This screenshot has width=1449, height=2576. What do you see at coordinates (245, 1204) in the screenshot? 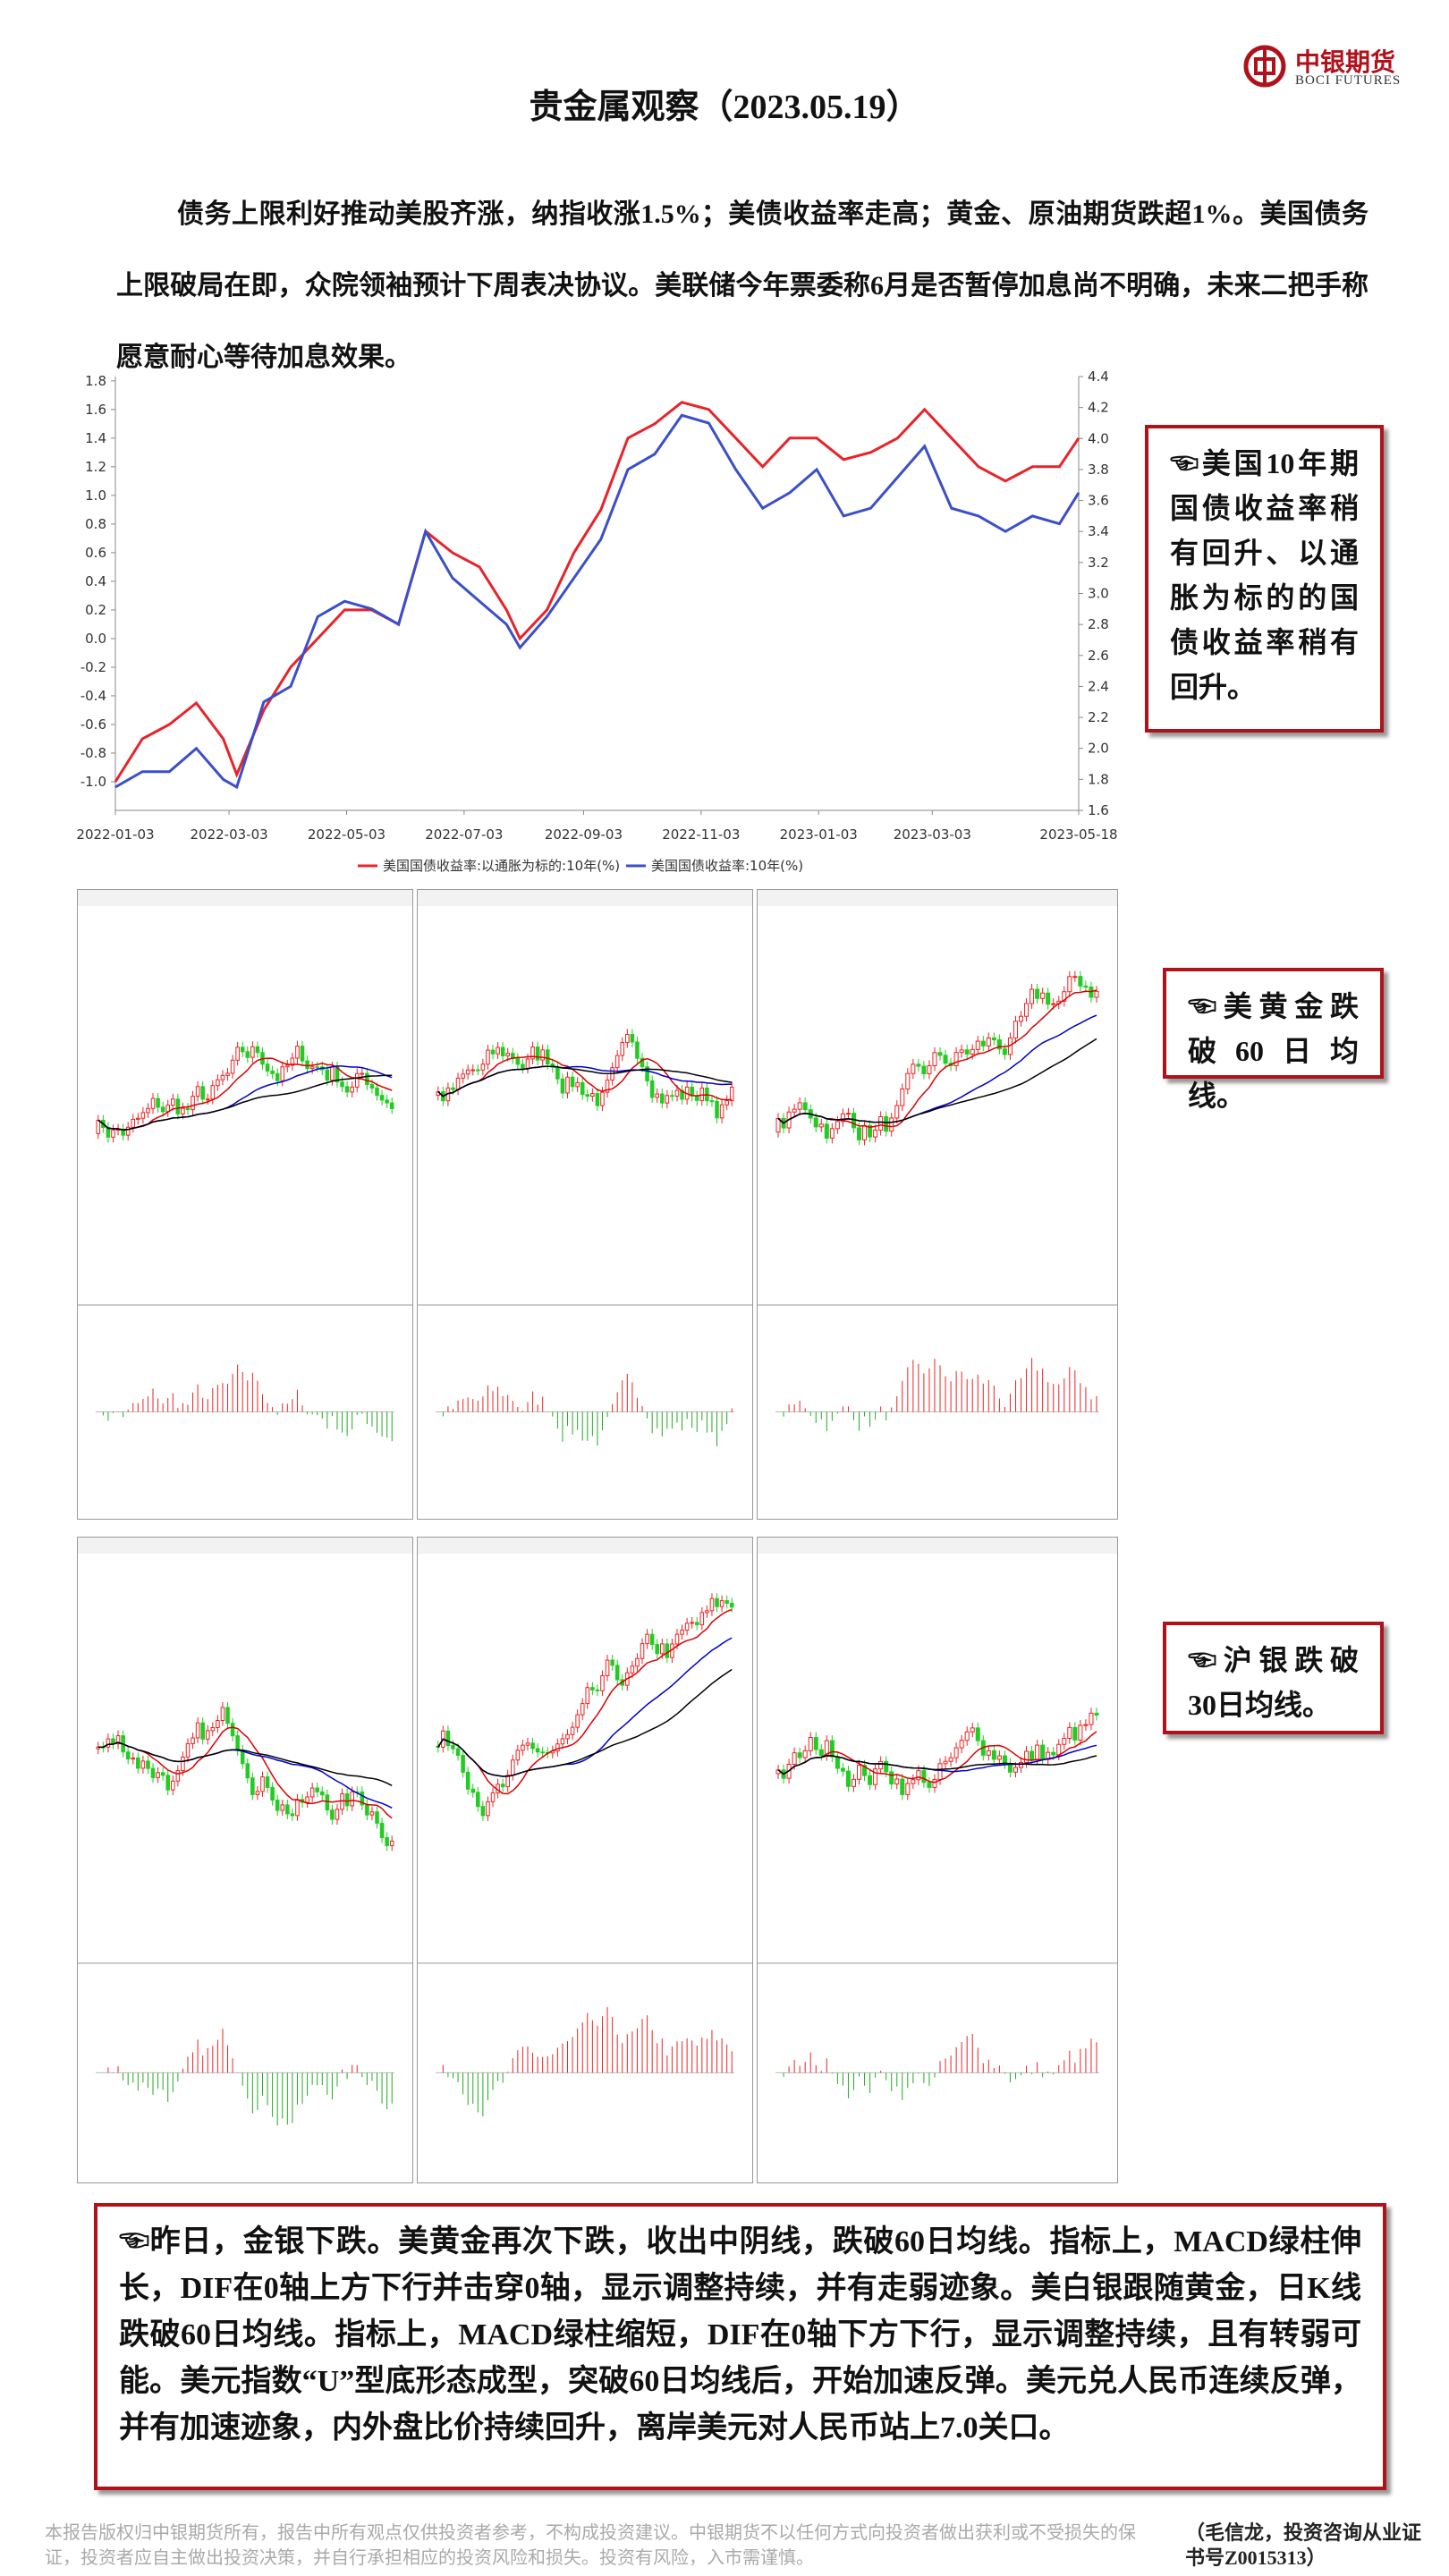
I see `chart-screenshot` at bounding box center [245, 1204].